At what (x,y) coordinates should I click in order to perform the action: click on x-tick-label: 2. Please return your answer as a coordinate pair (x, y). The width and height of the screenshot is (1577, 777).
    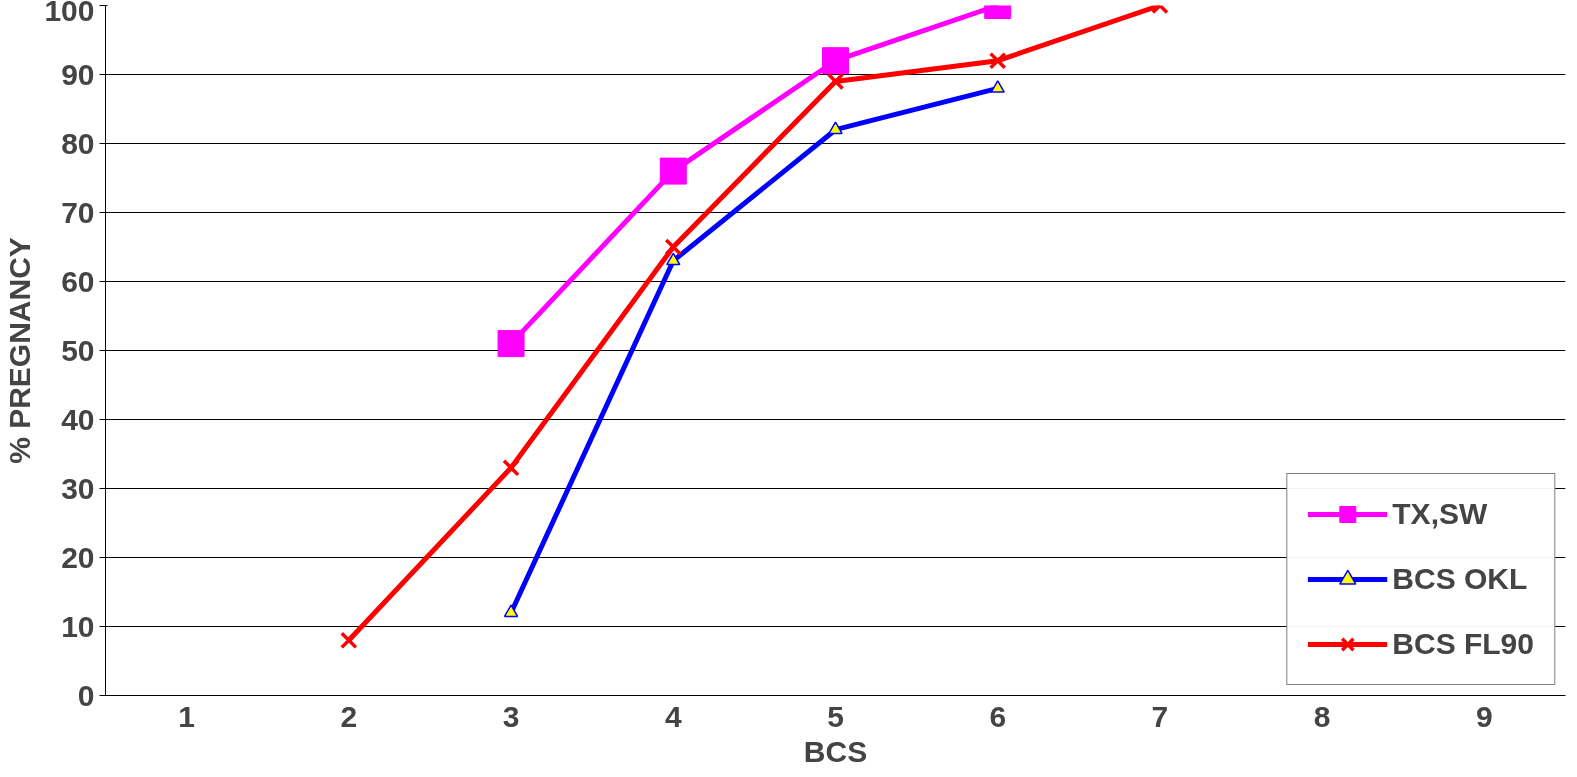
    Looking at the image, I should click on (349, 716).